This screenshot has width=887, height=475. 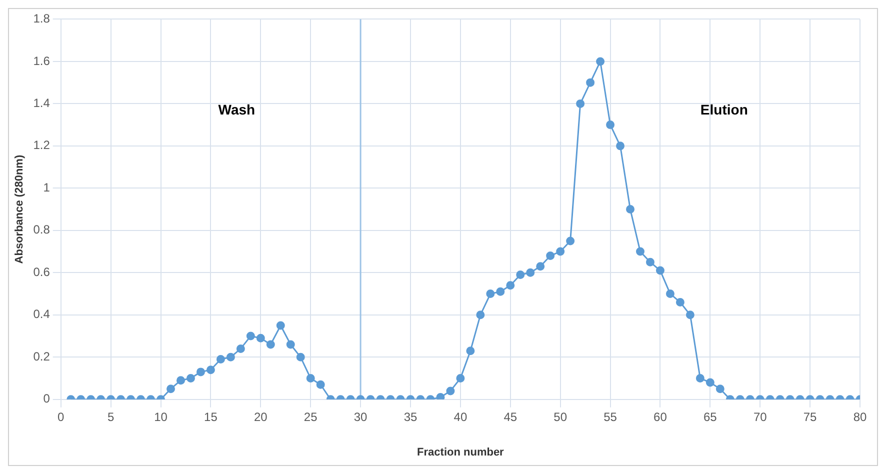 I want to click on x-tick-label: 10, so click(x=161, y=417).